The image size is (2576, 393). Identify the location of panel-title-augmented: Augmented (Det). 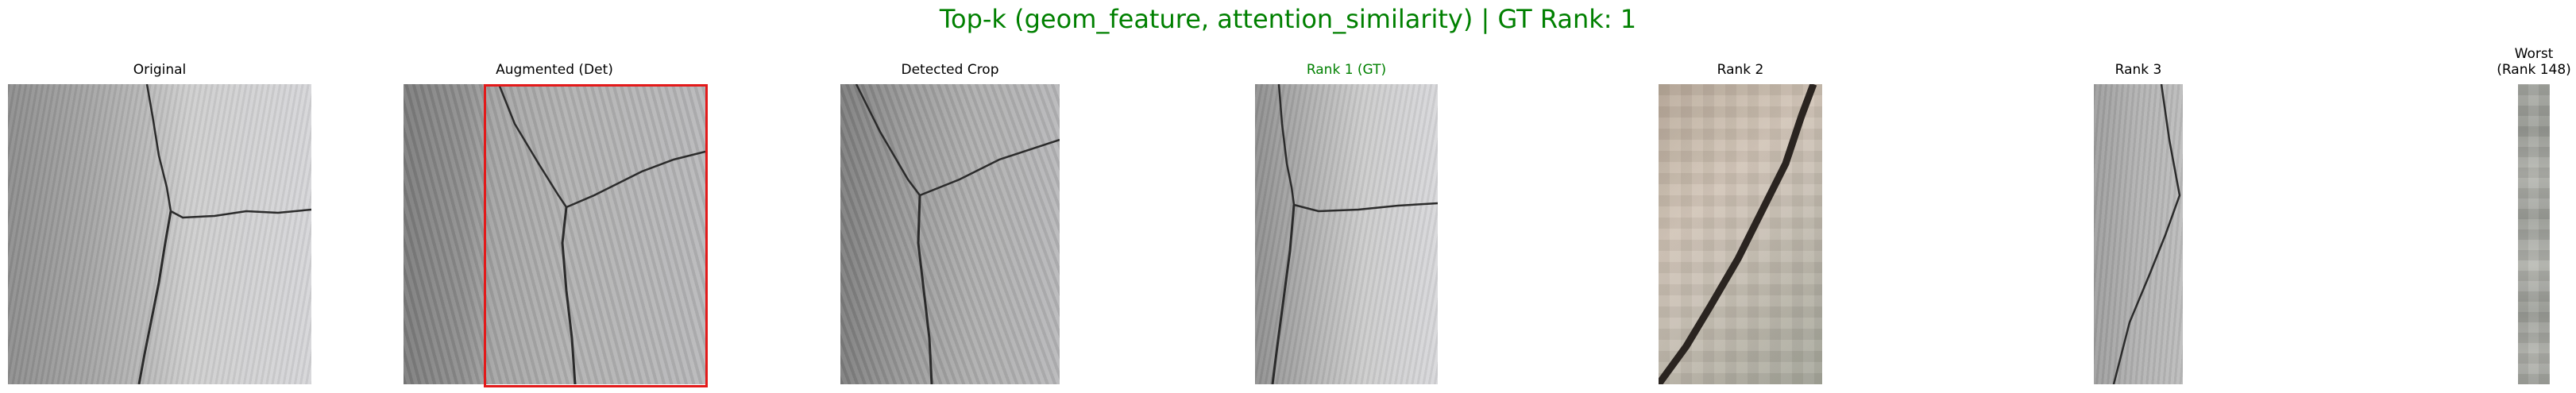
(554, 70).